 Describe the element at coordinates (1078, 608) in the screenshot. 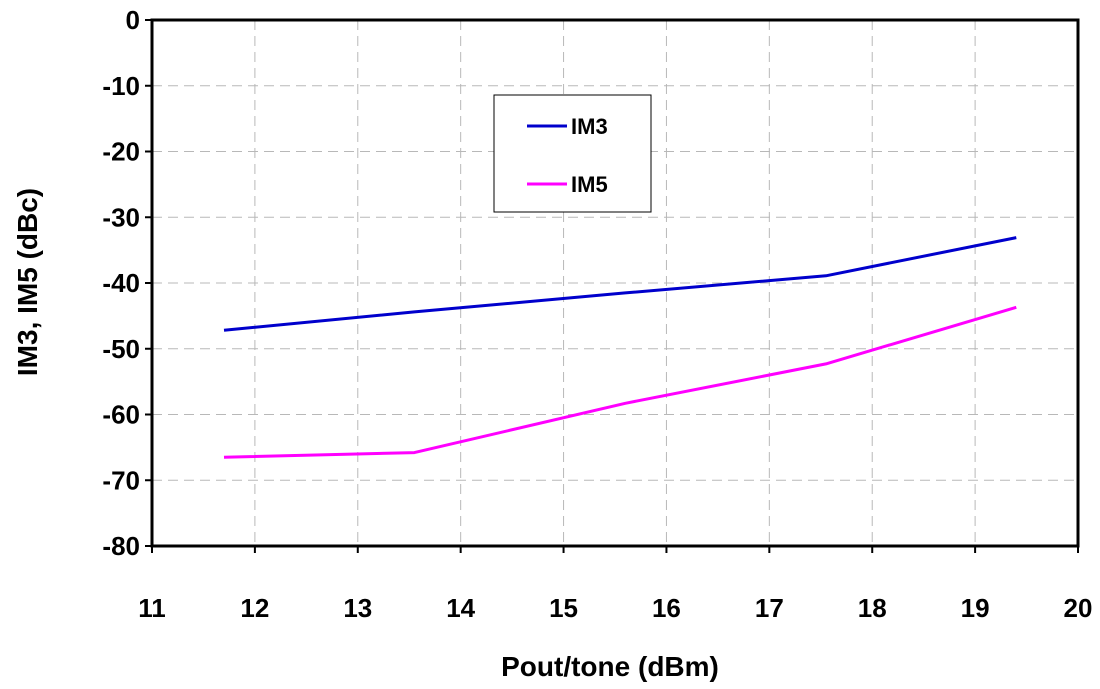

I see `x-tick-label: 20` at that location.